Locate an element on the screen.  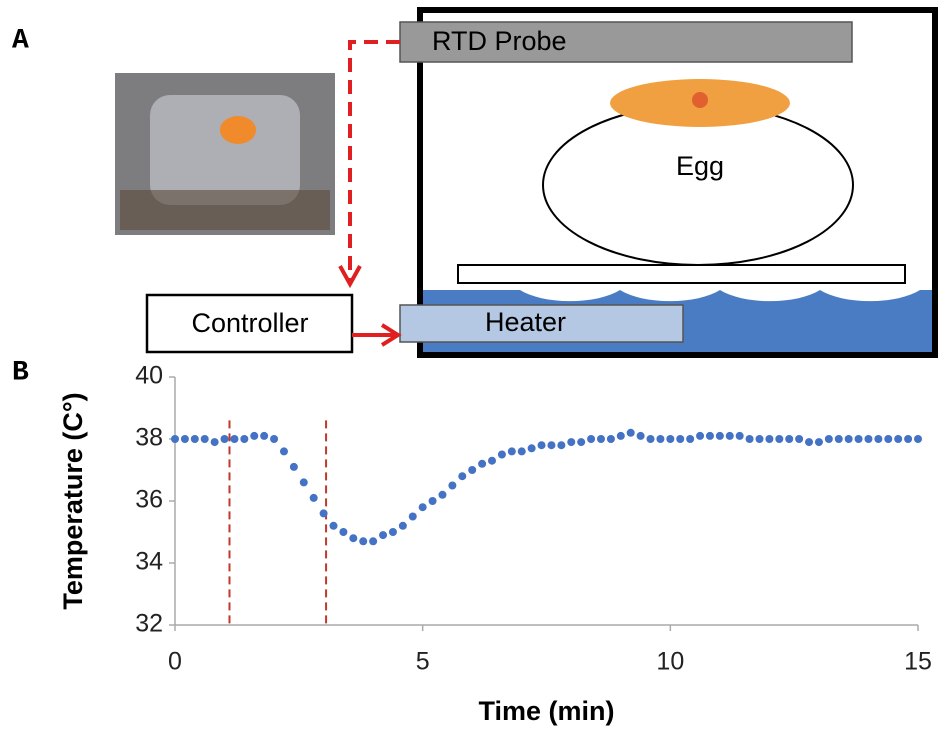
yolk-center is located at coordinates (700, 100).